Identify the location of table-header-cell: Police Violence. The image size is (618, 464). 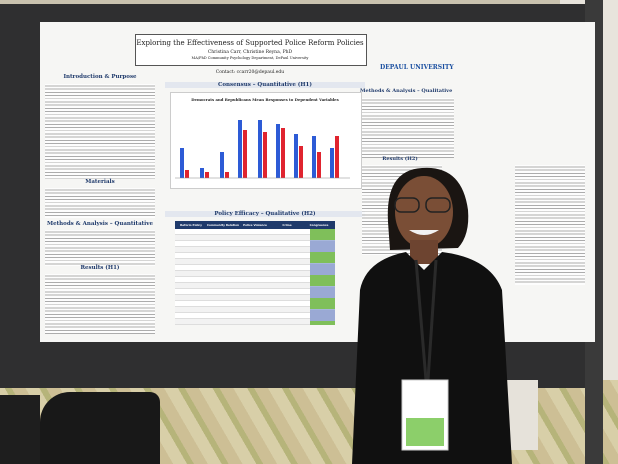
(255, 225).